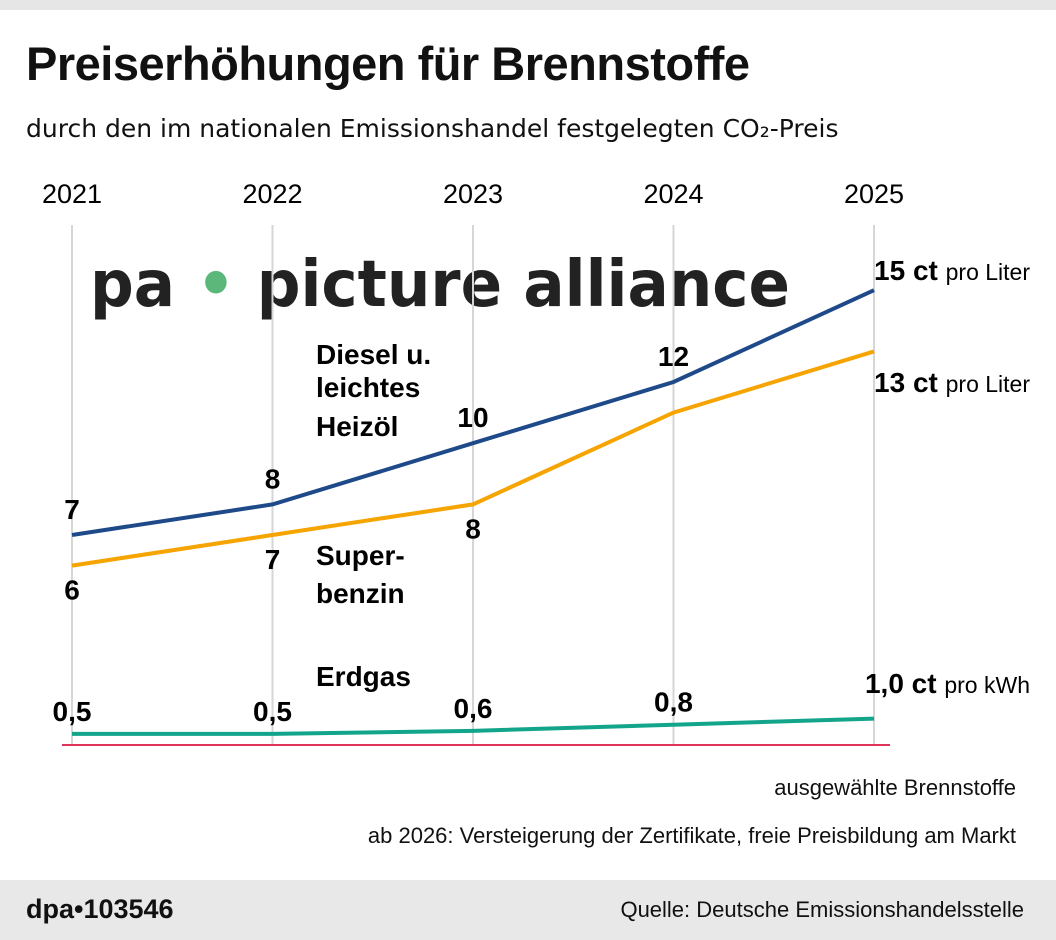 The height and width of the screenshot is (940, 1056). What do you see at coordinates (363, 676) in the screenshot?
I see `series-label: Erdgas` at bounding box center [363, 676].